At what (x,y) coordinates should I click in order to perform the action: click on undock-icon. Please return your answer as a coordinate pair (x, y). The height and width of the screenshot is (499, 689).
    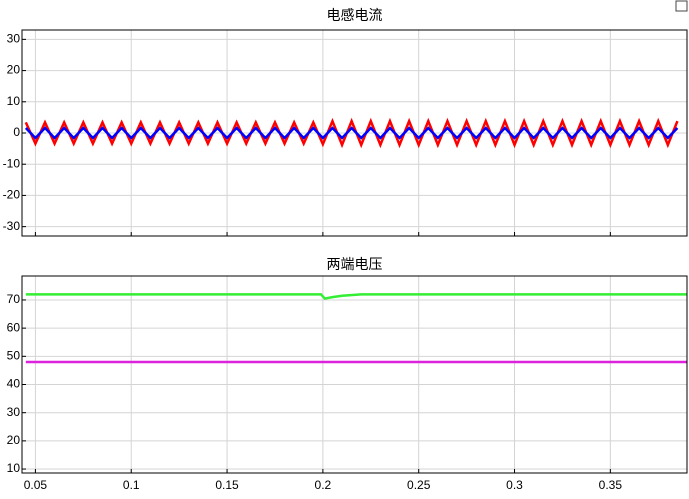
    Looking at the image, I should click on (681, 6).